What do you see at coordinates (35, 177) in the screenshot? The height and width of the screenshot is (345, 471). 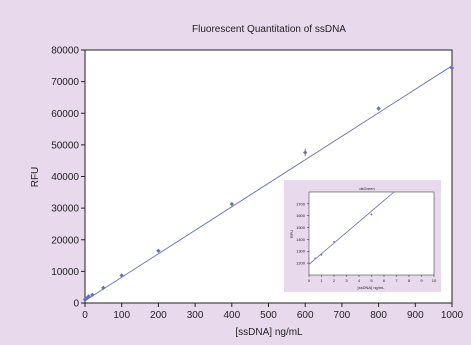 I see `y-axis-label: RFU` at bounding box center [35, 177].